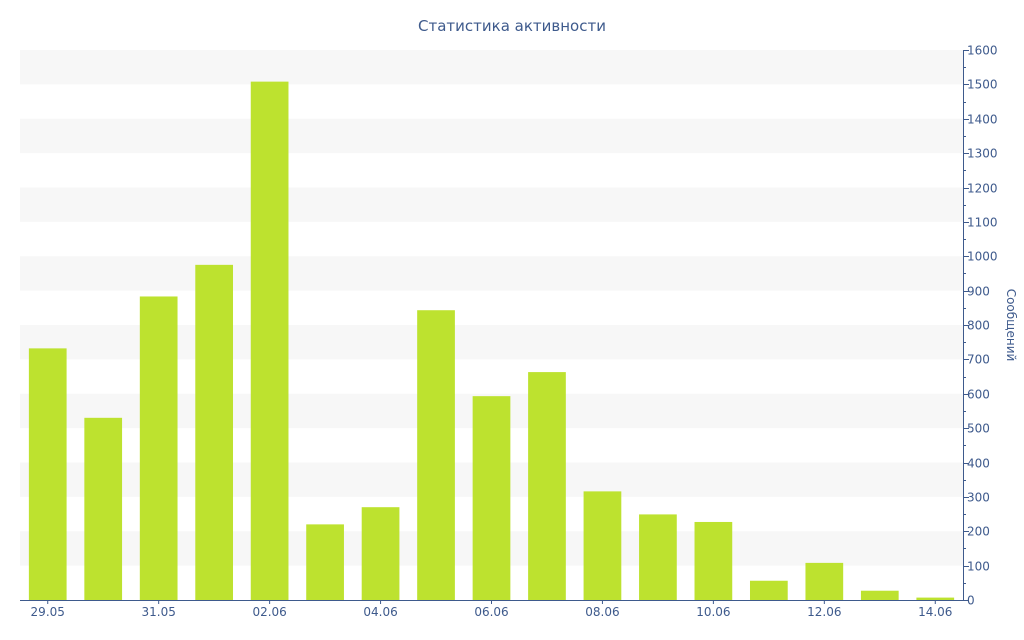 This screenshot has width=1024, height=640. Describe the element at coordinates (380, 553) in the screenshot. I see `bar-04.06` at that location.